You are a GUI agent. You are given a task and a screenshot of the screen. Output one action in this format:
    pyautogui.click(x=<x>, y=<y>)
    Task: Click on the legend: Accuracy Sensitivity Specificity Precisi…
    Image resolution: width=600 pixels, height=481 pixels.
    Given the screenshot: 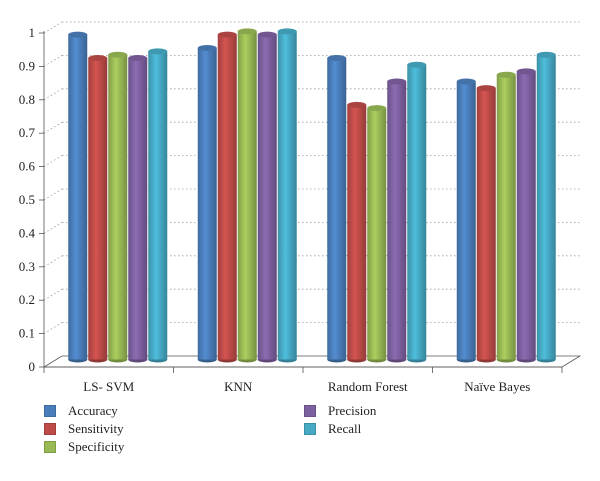 What is the action you would take?
    pyautogui.click(x=254, y=435)
    